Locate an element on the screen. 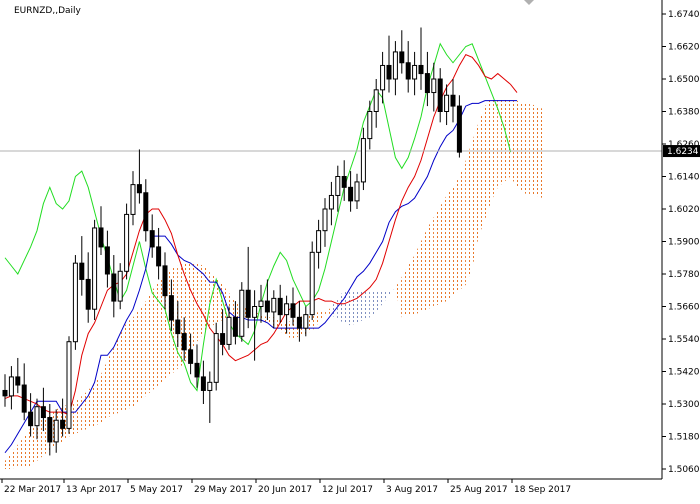 This screenshot has width=700, height=504. y-tick-label: 1.5420 is located at coordinates (684, 373).